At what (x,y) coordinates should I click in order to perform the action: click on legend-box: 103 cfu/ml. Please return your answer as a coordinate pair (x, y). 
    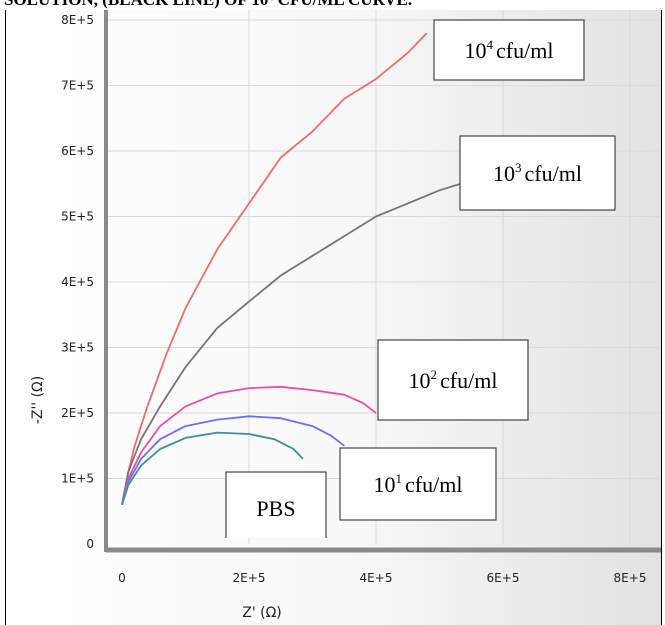
    Looking at the image, I should click on (537, 173).